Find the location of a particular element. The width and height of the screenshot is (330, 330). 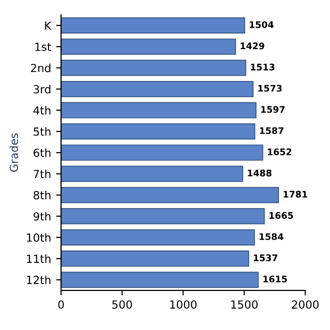

x-tick-label: 1500 is located at coordinates (244, 304).